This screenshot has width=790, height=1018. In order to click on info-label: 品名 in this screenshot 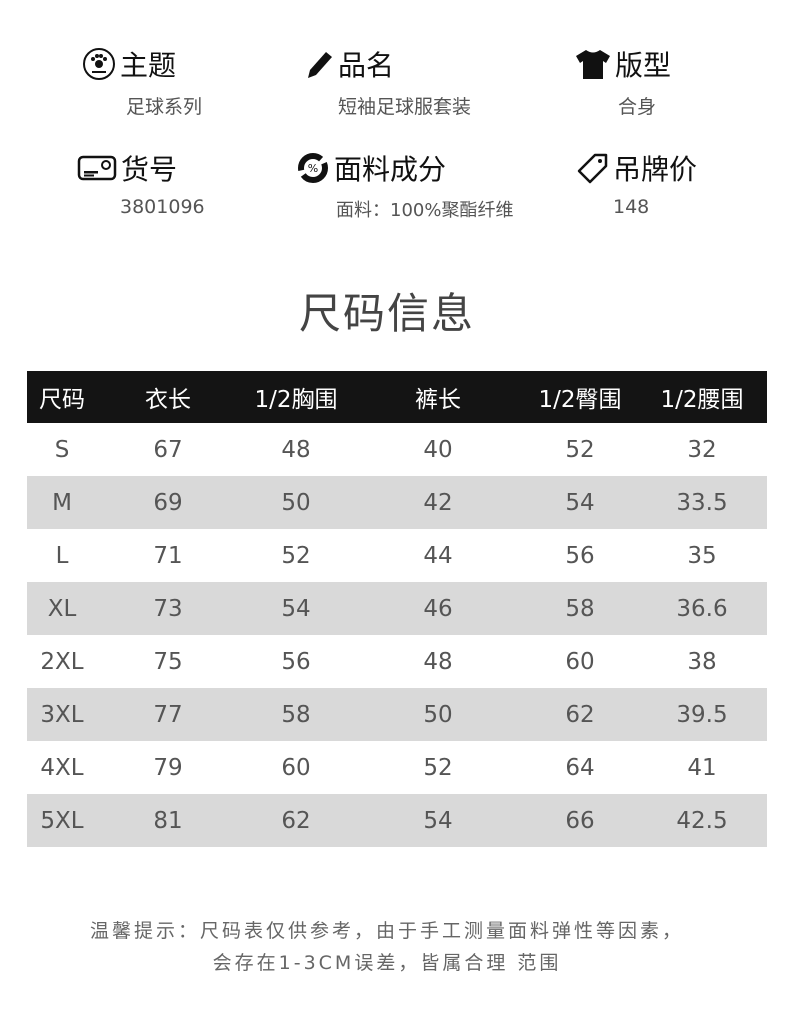, I will do `click(366, 65)`.